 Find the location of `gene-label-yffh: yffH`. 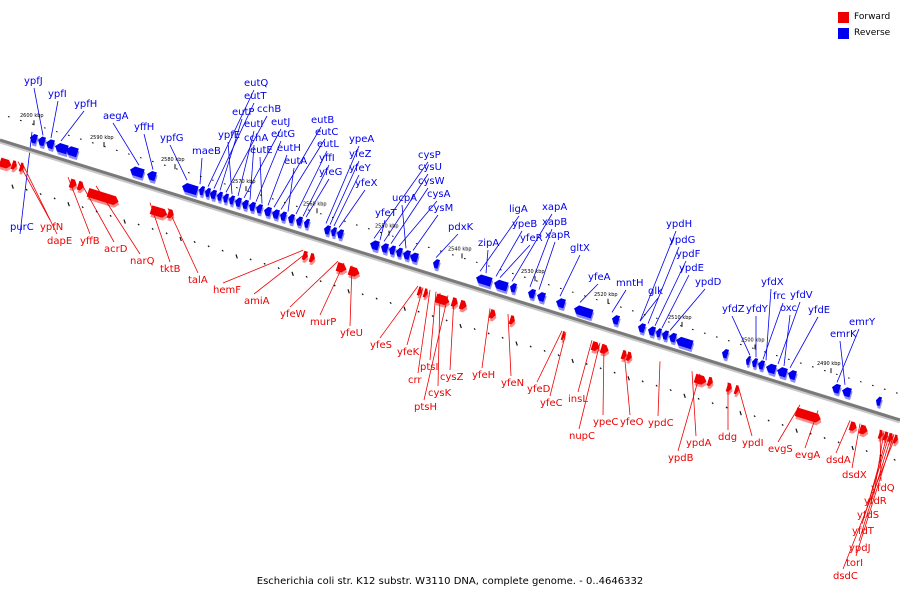

gene-label-yffh: yffH is located at coordinates (144, 127).